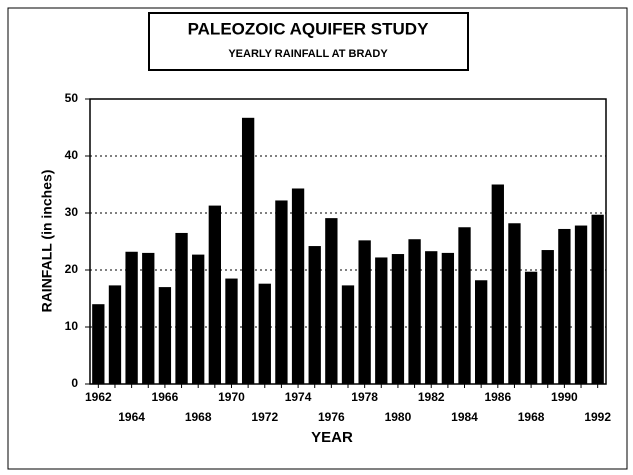 The height and width of the screenshot is (475, 633). I want to click on chart-subtitle: YEARLY RAINFALL AT BRADY, so click(308, 54).